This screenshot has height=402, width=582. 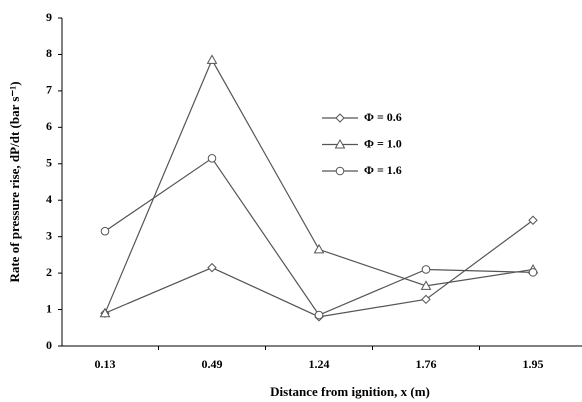 I want to click on x-tick-label: 1.95, so click(x=533, y=364).